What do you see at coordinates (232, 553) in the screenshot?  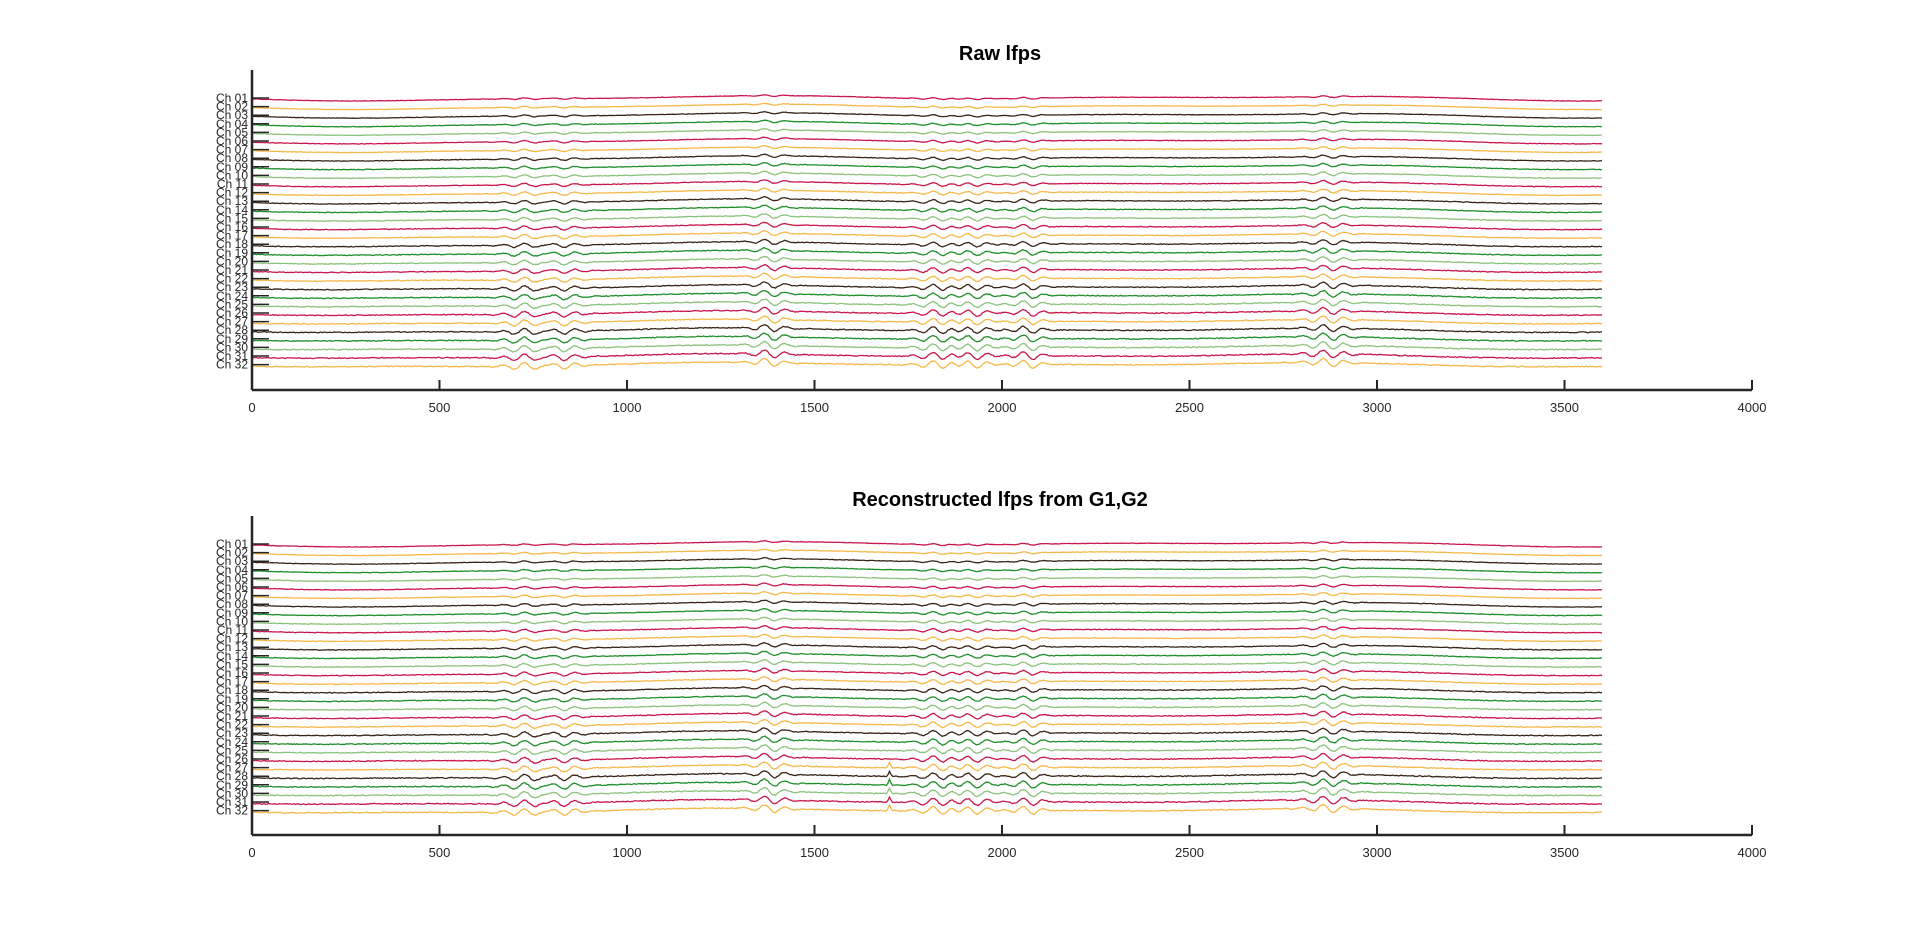 I see `channel-label: Ch 02` at bounding box center [232, 553].